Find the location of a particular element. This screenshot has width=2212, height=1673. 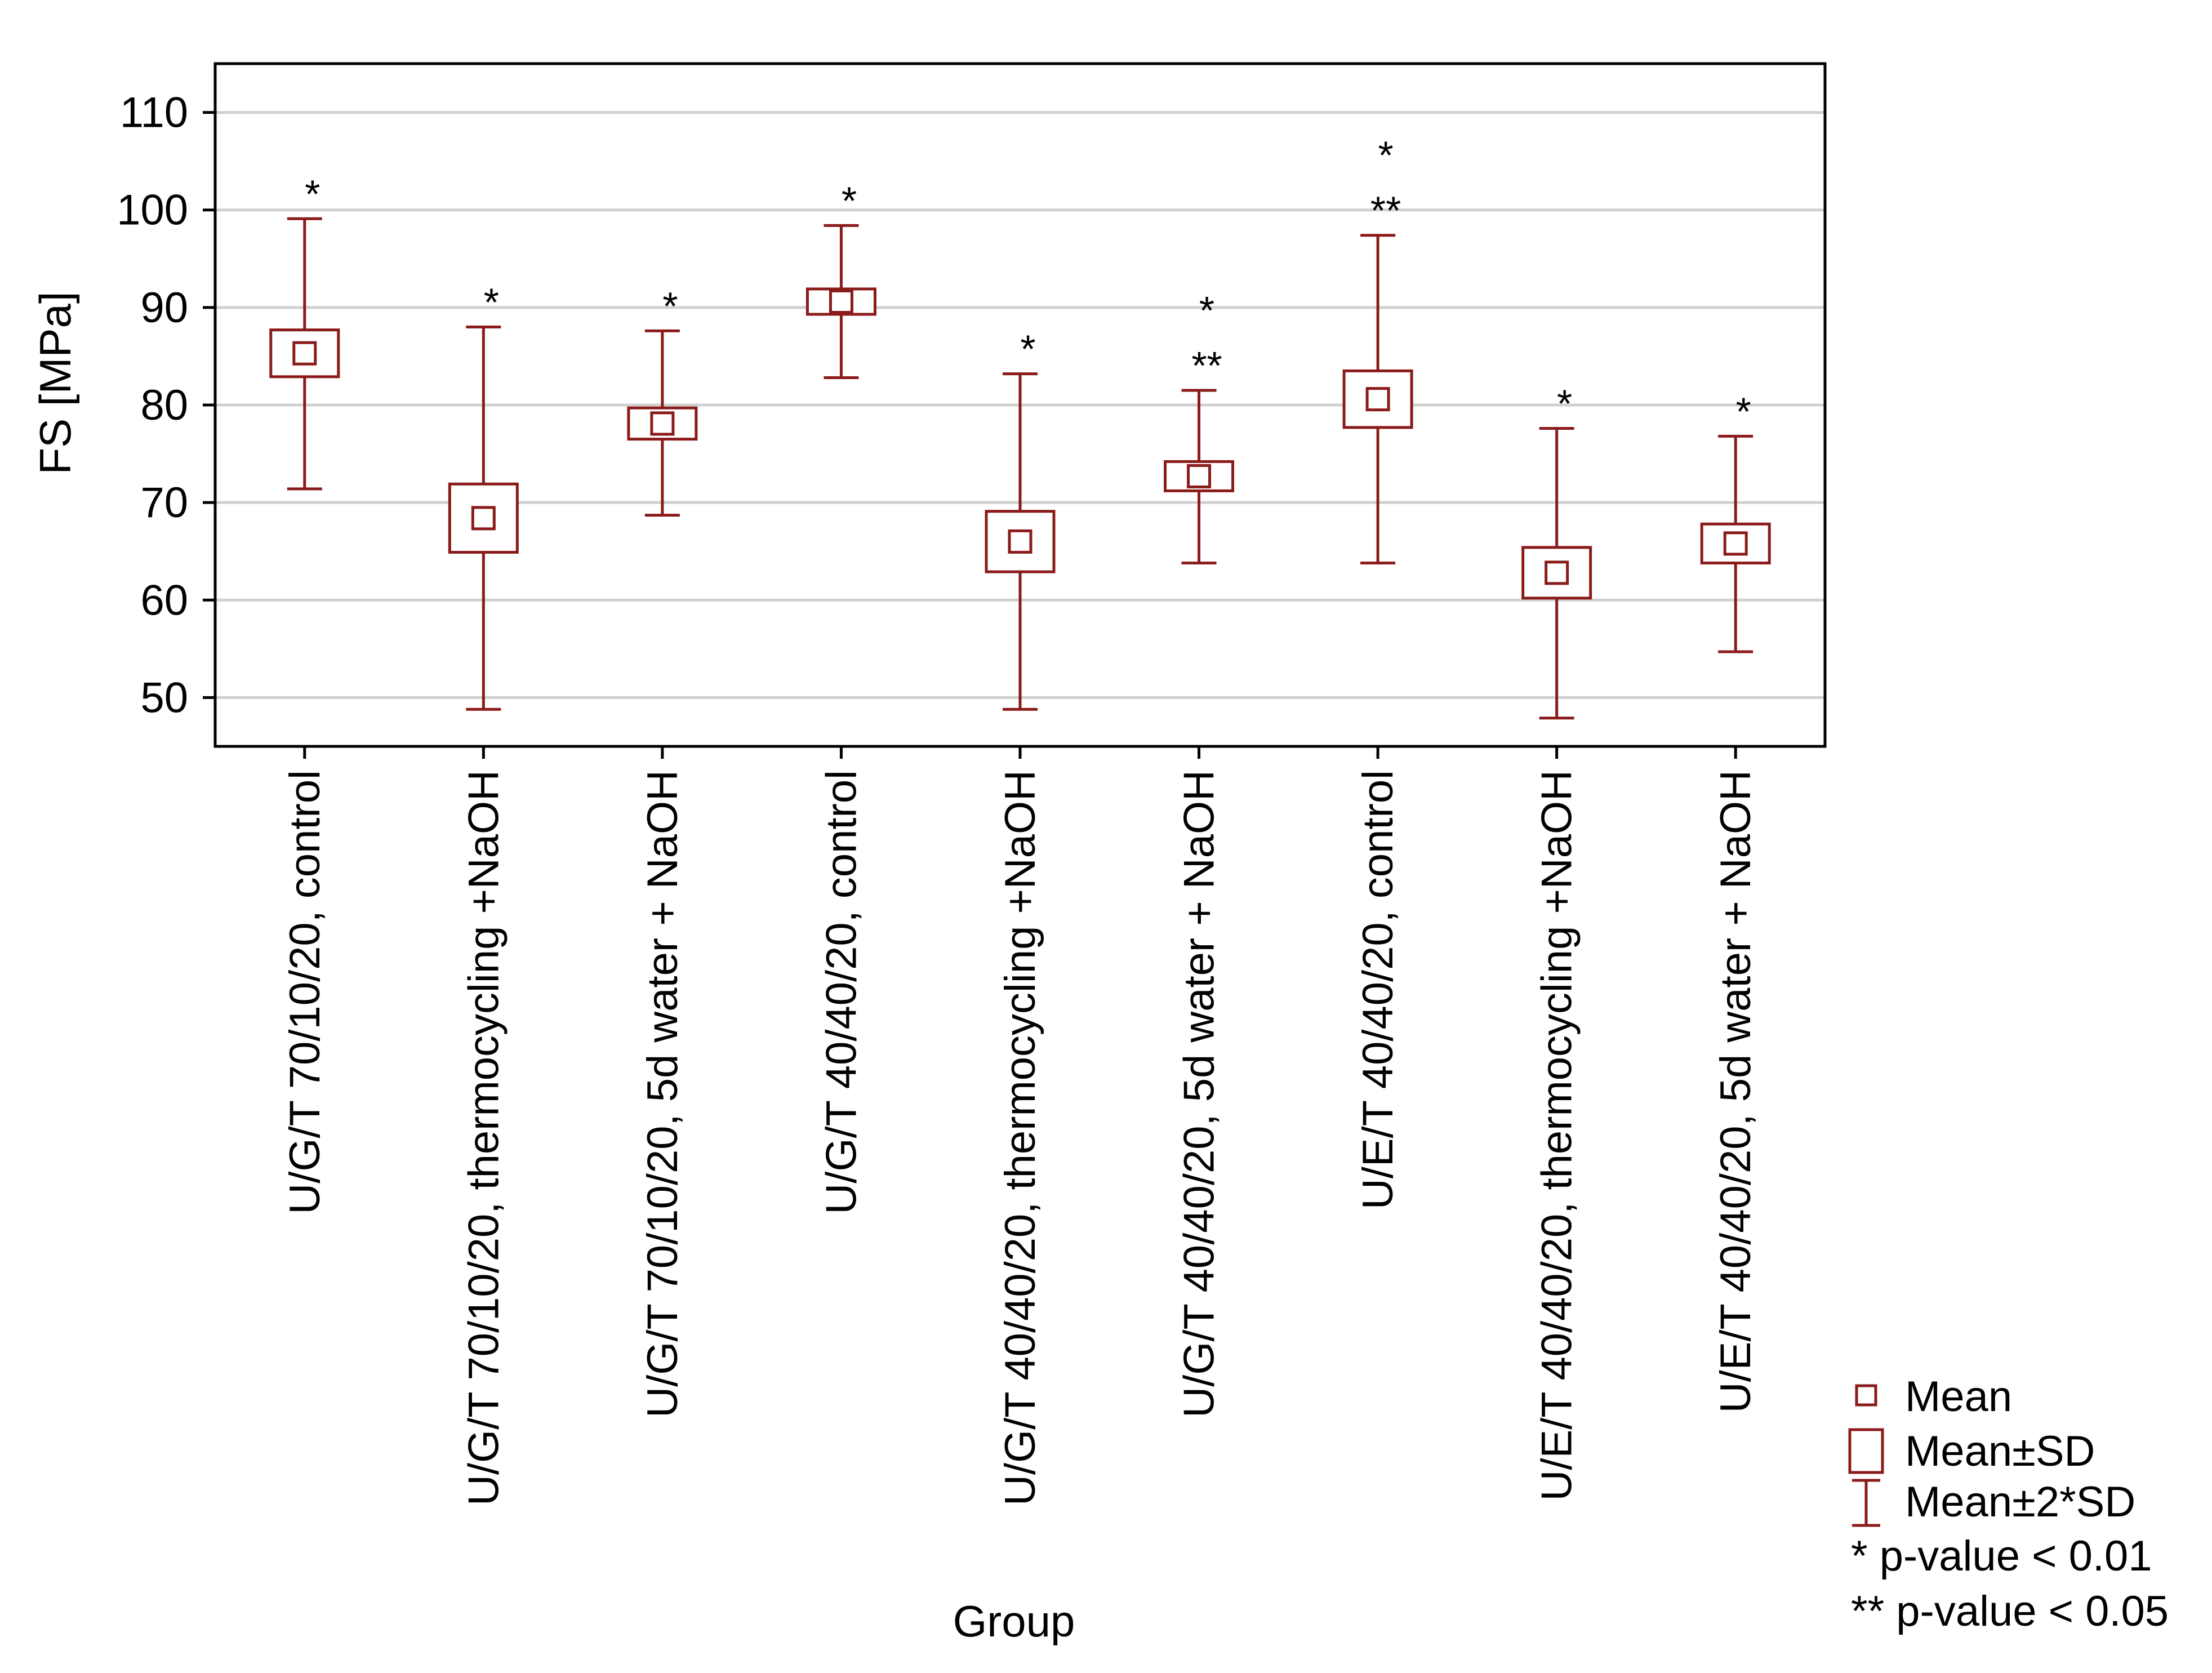

legend-2sd-label: Mean±2*SD is located at coordinates (2020, 1502).